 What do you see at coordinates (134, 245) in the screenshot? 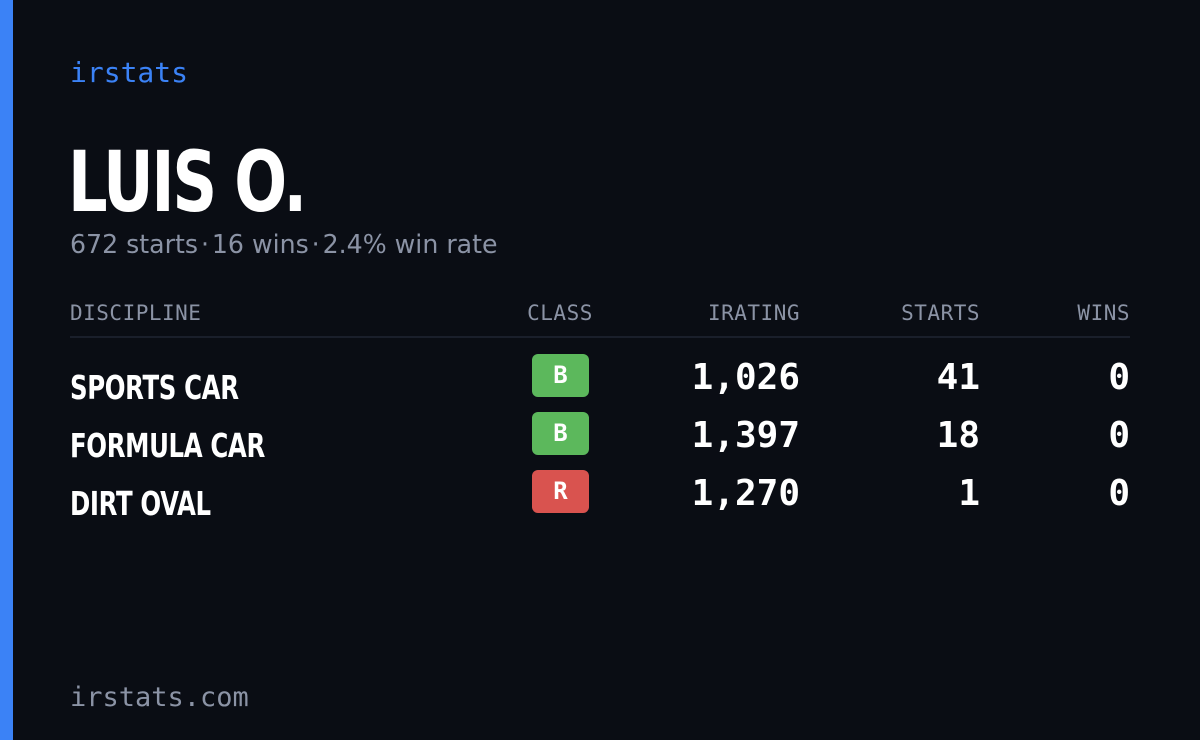
I see `summary-starts: 672 starts` at bounding box center [134, 245].